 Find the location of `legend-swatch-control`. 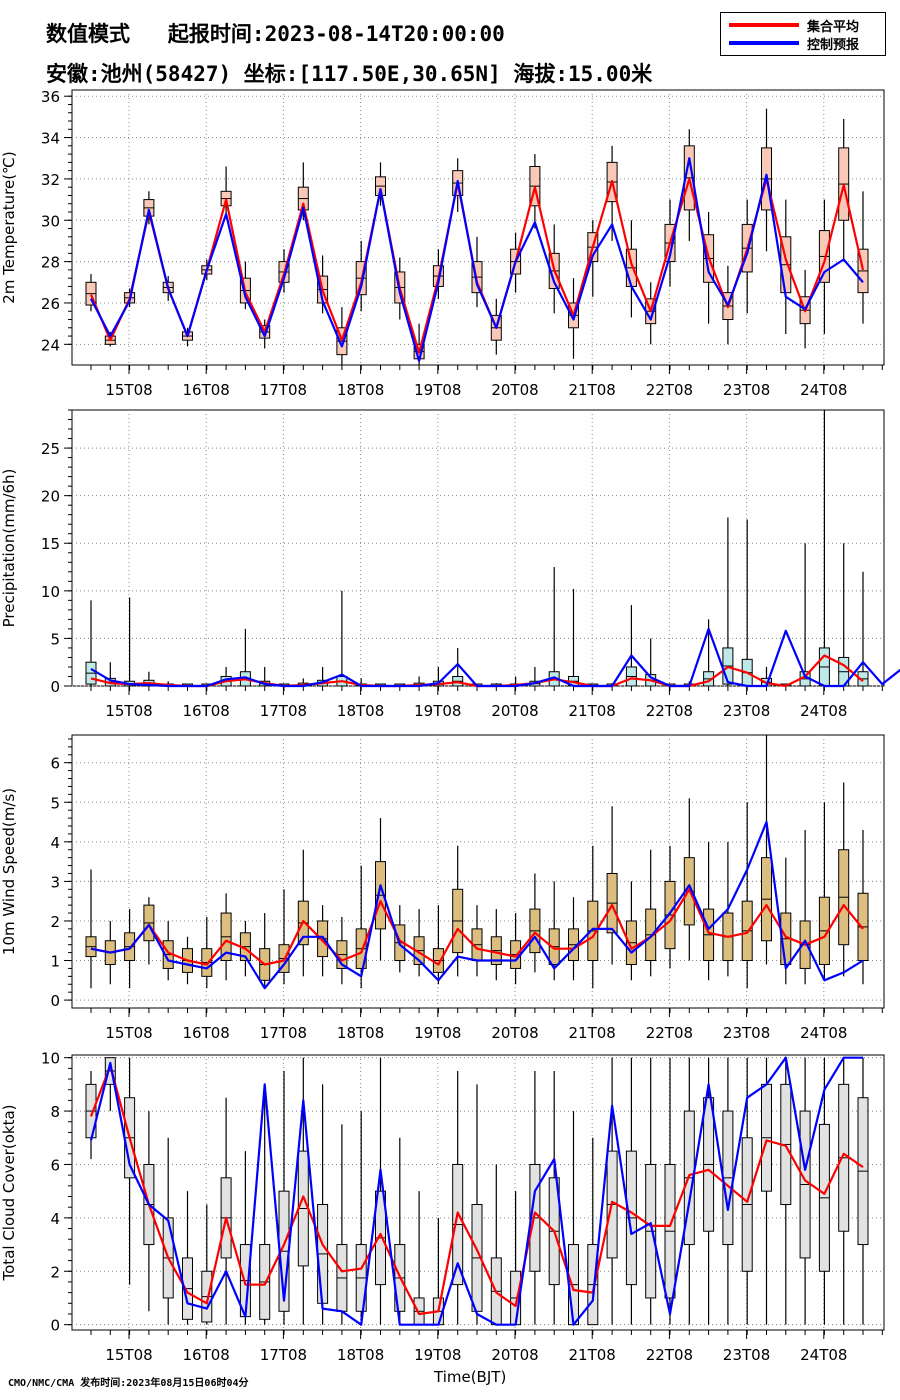

legend-swatch-control is located at coordinates (764, 43).